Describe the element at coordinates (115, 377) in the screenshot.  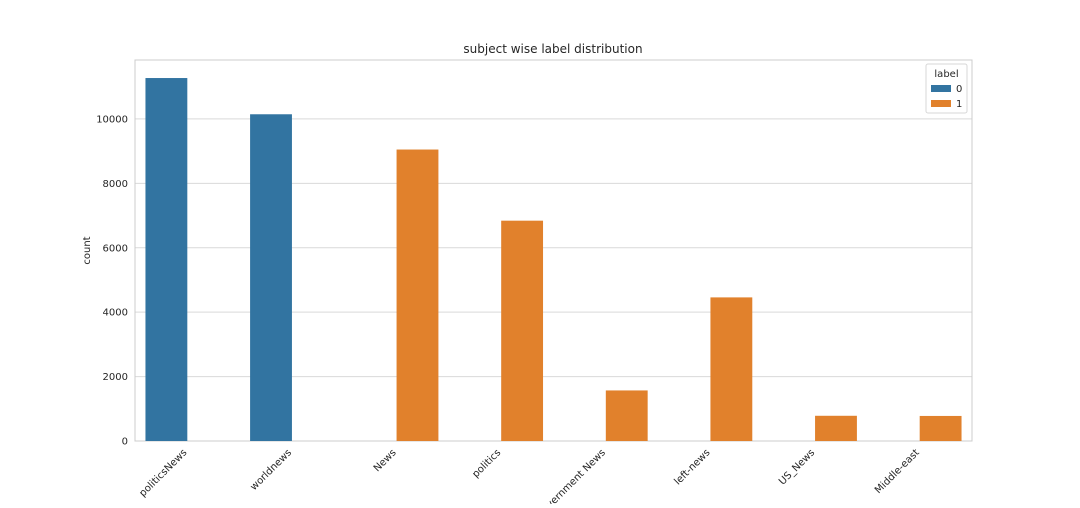
I see `y-tick-label-1: 2000` at that location.